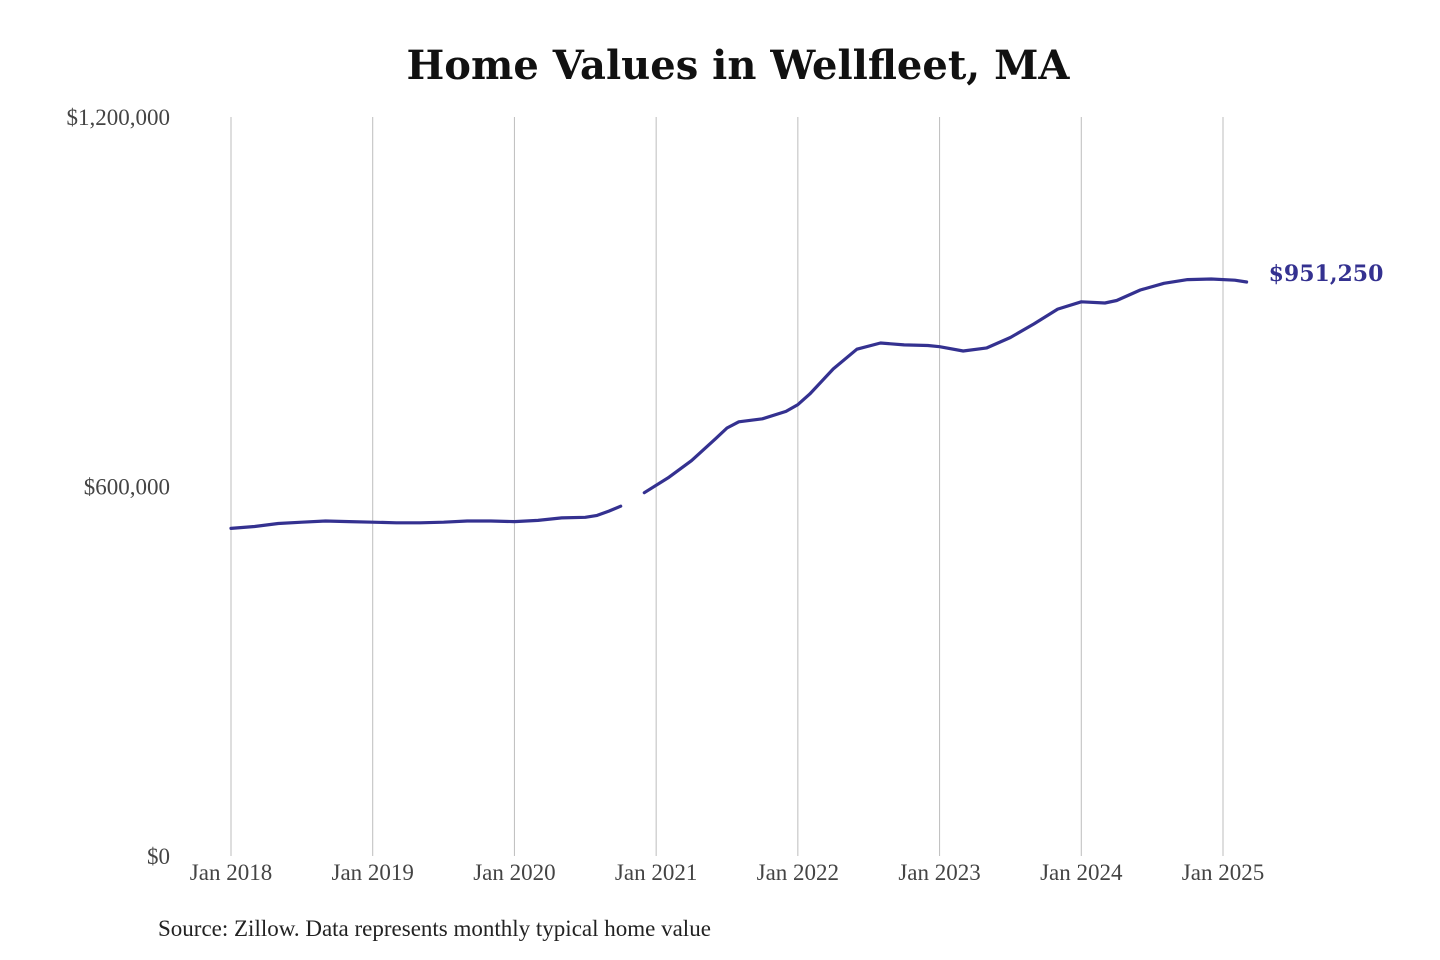  I want to click on end-label-group: $951,250, so click(1326, 274).